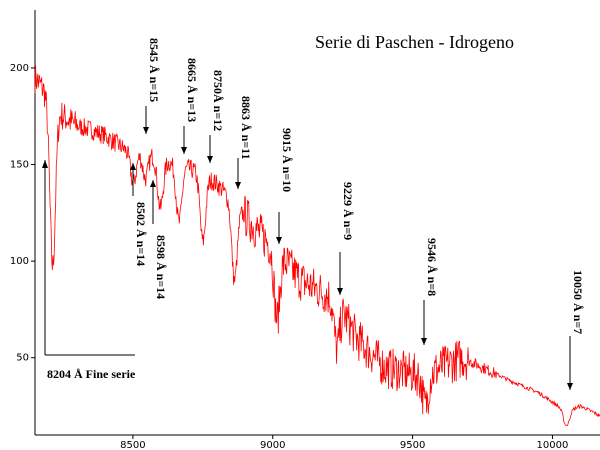 This screenshot has width=600, height=450. Describe the element at coordinates (154, 70) in the screenshot. I see `line-annotation-label: 8545 Å n=15` at that location.